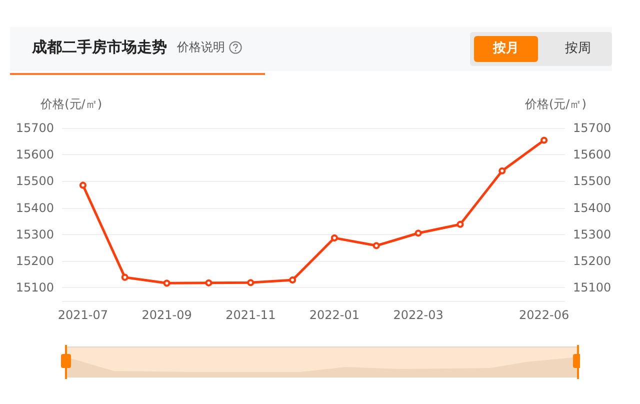 The width and height of the screenshot is (640, 404). I want to click on text: 按周, so click(578, 49).